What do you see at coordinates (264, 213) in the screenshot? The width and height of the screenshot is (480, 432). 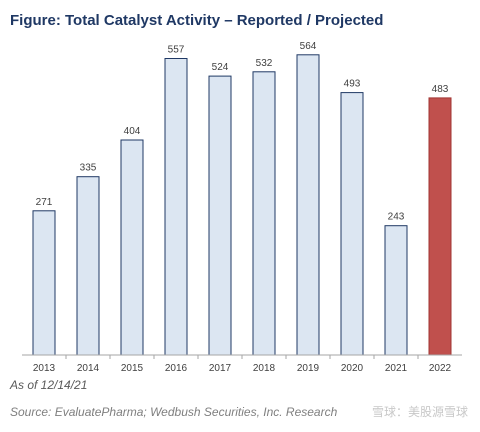 I see `bar-2018` at bounding box center [264, 213].